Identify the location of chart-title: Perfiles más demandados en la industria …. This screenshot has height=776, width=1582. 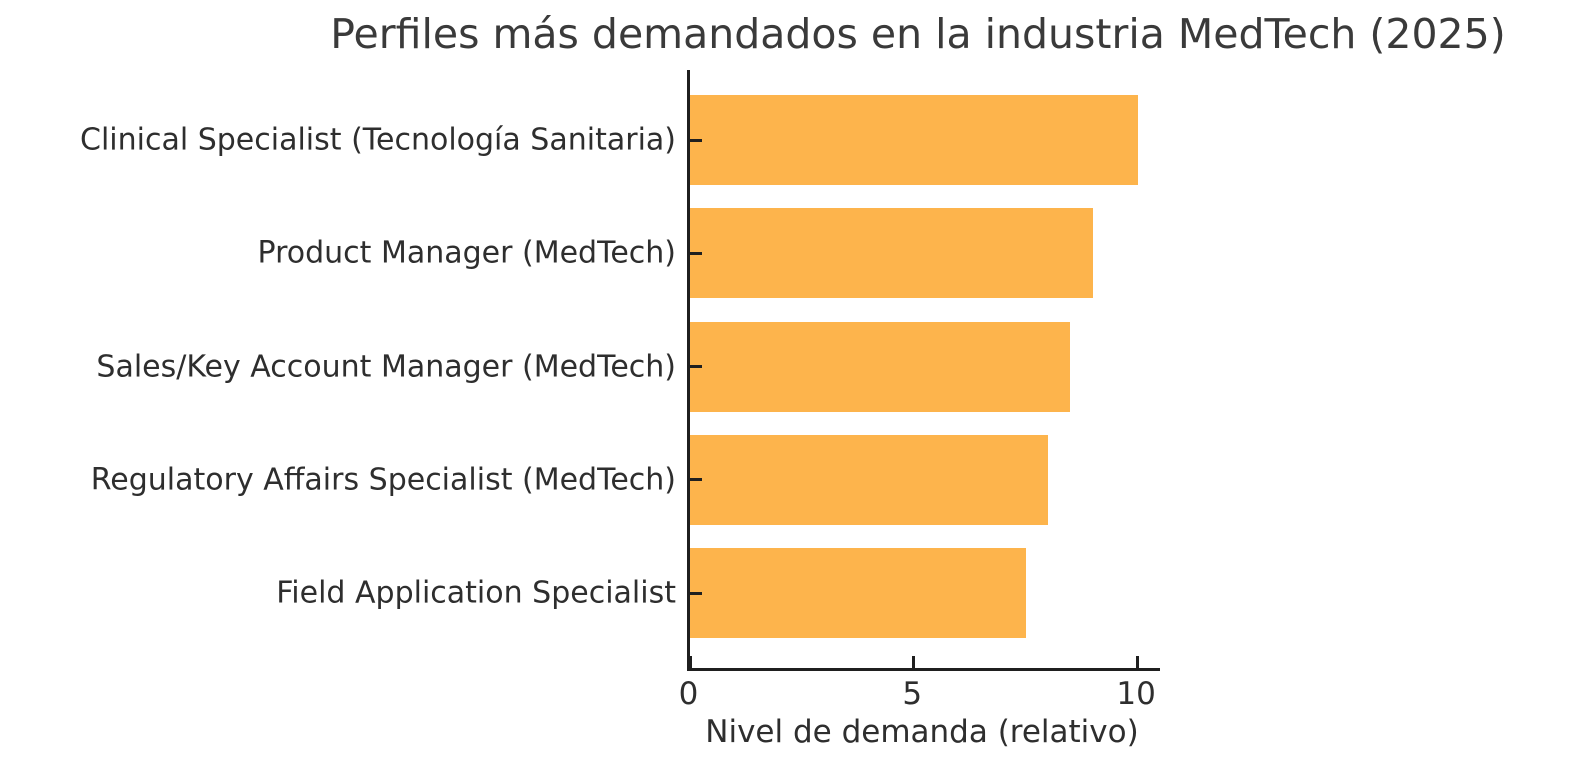
(918, 34).